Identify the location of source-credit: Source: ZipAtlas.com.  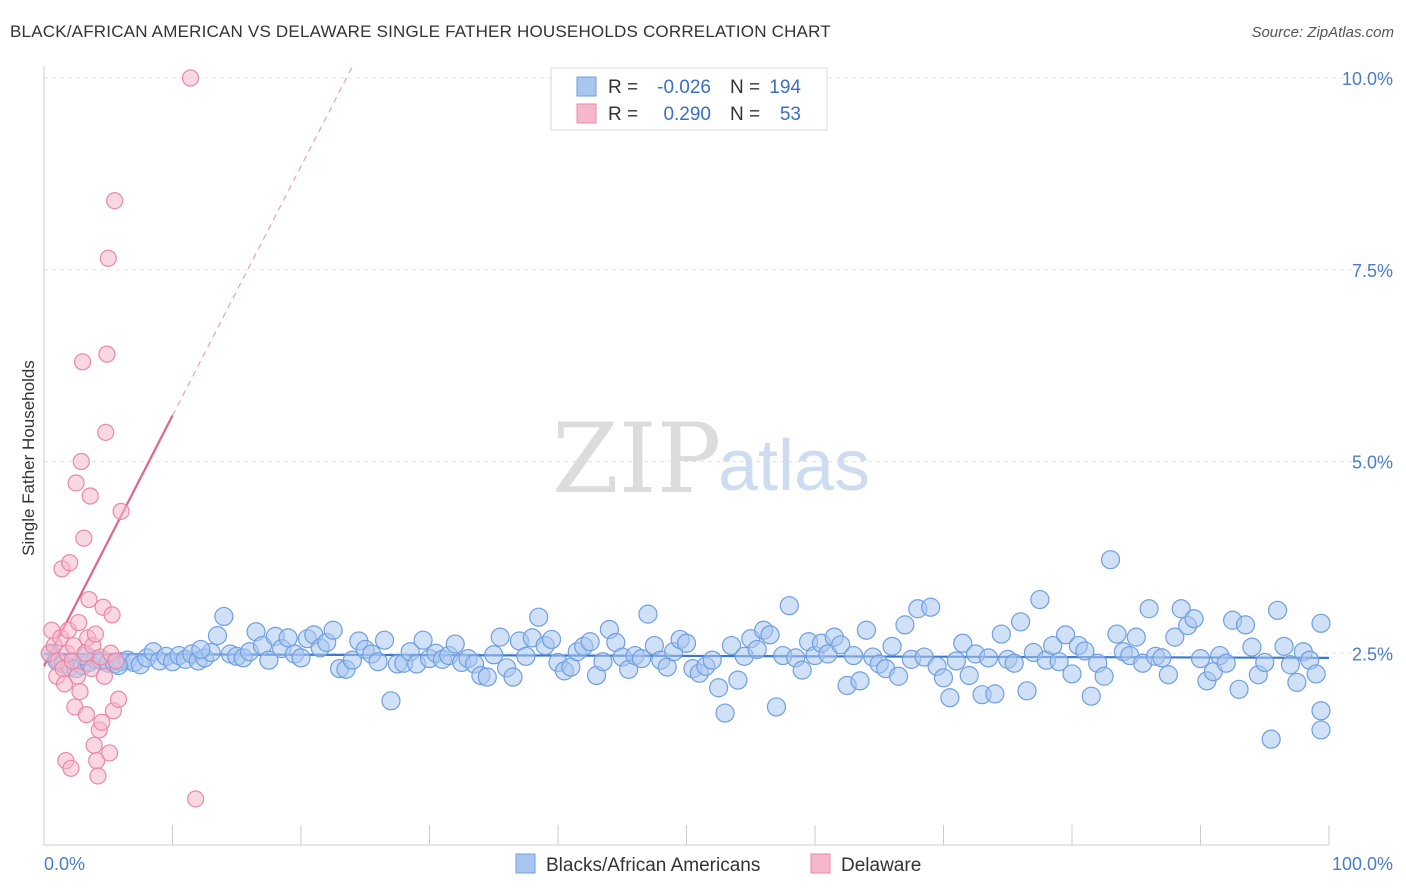
(1322, 32).